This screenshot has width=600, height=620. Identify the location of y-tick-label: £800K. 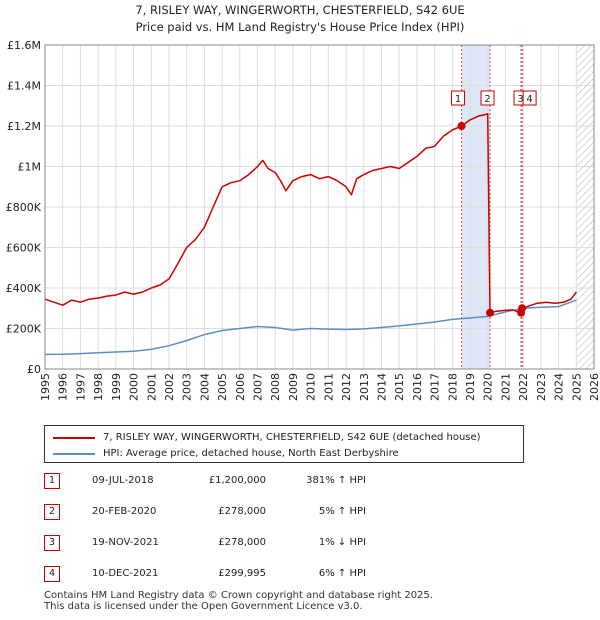
(24, 207).